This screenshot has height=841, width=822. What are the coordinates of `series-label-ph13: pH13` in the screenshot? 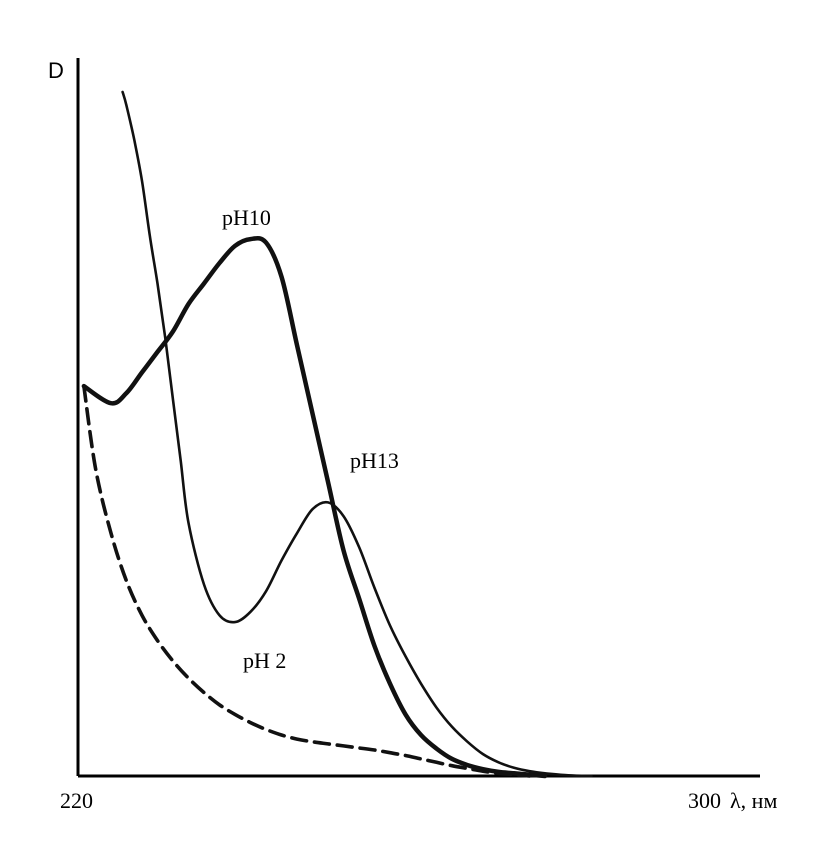 It's located at (374, 460).